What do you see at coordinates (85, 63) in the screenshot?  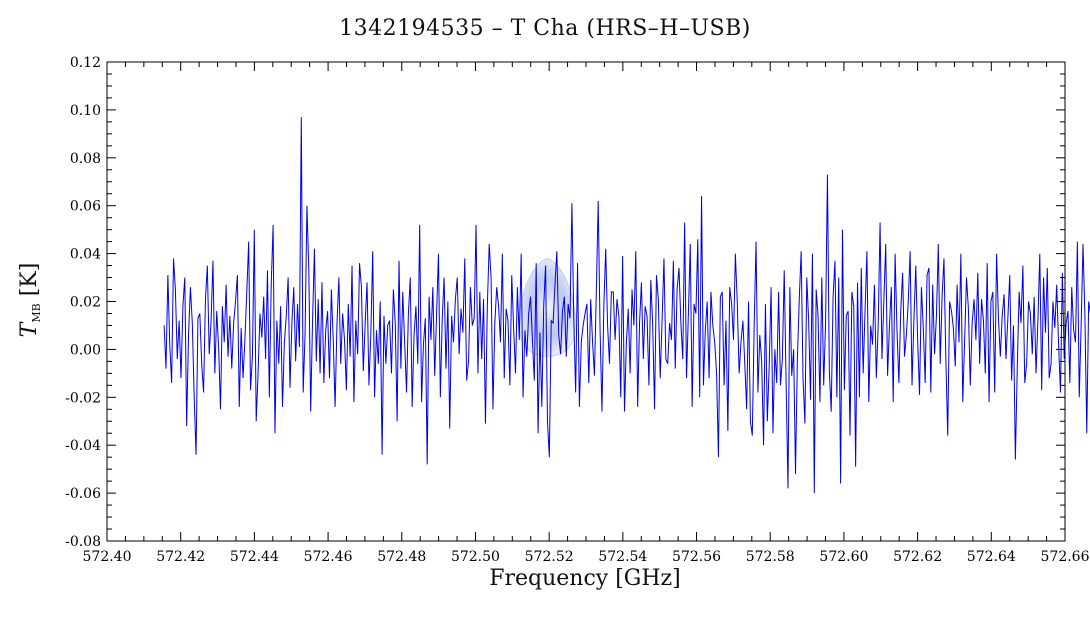 I see `y-tick-label: 0.12` at bounding box center [85, 63].